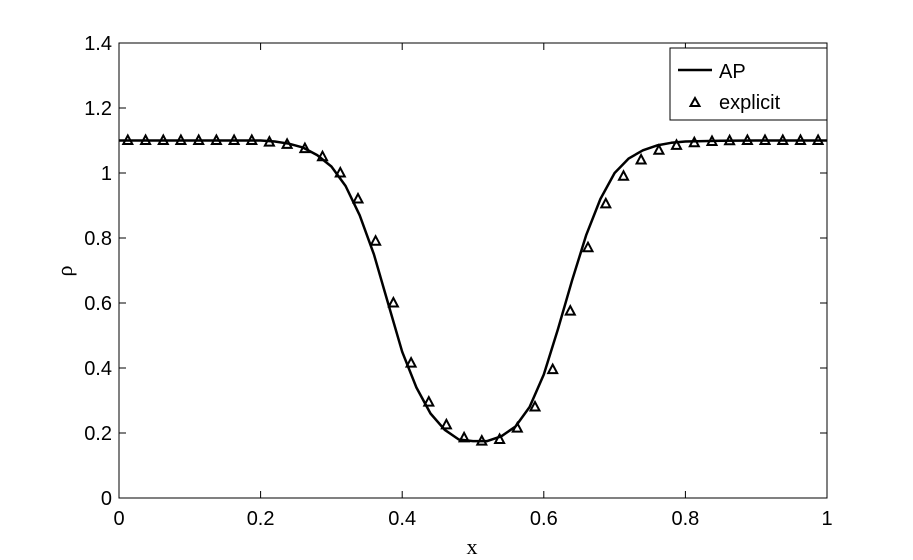  What do you see at coordinates (98, 369) in the screenshot?
I see `y-tick-label: 0.4` at bounding box center [98, 369].